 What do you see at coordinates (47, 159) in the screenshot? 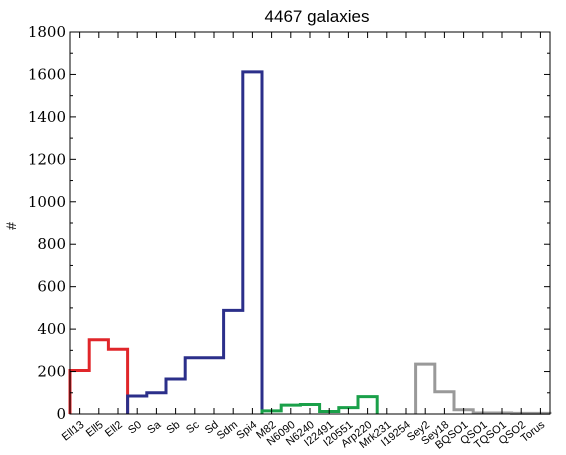
I see `y-tick-label: 1200` at bounding box center [47, 159].